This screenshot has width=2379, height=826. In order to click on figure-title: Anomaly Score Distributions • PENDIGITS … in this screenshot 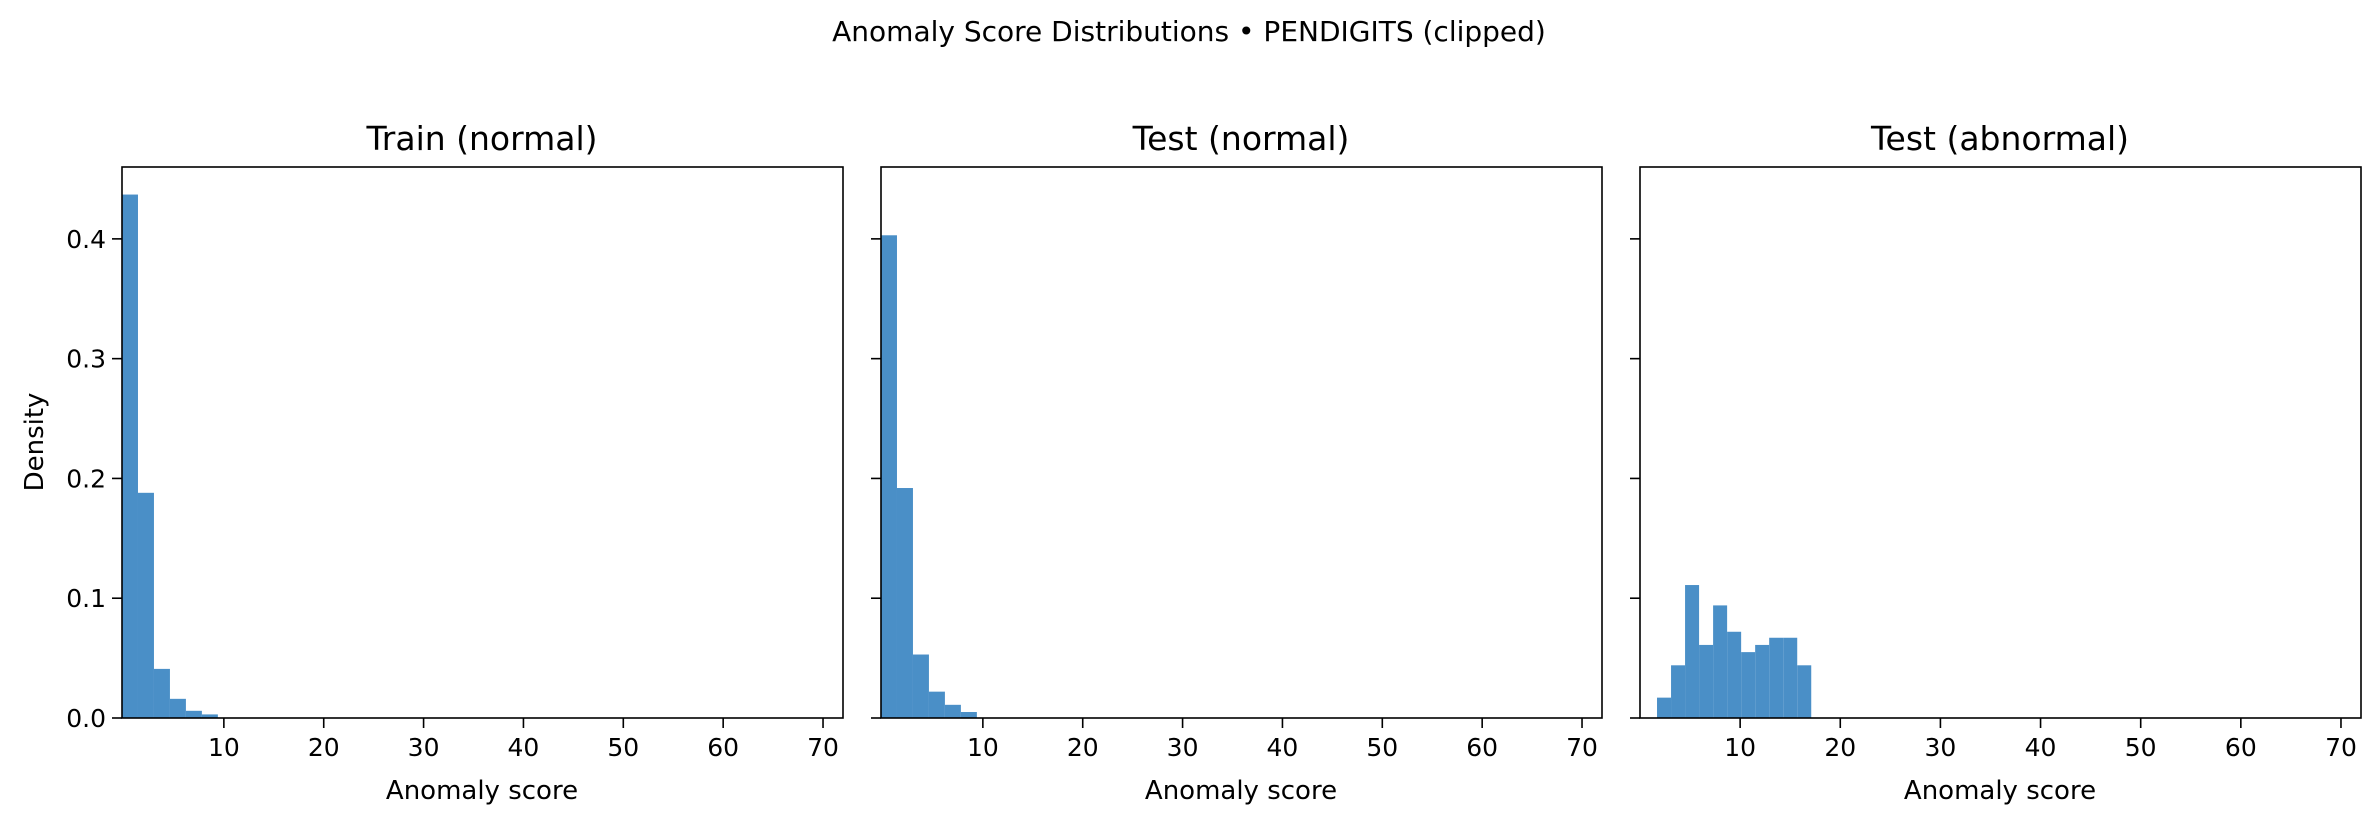, I will do `click(1189, 31)`.